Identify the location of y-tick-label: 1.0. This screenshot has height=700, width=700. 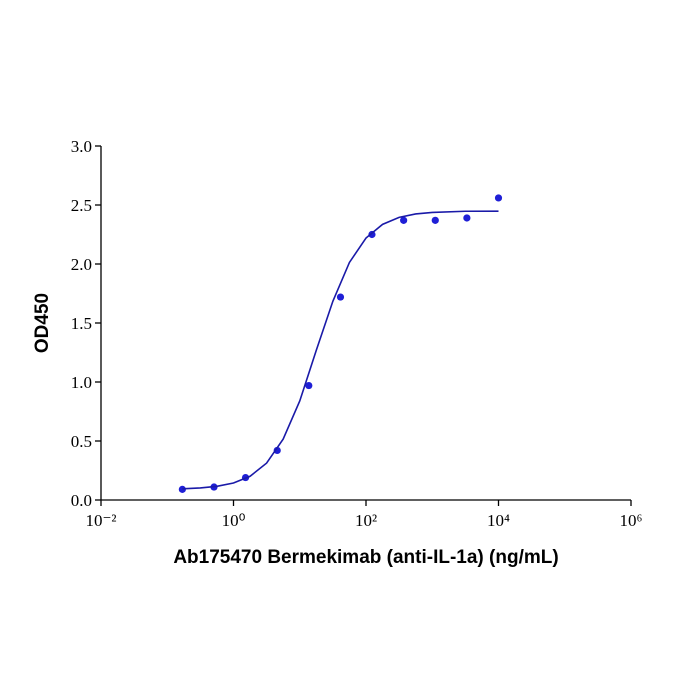
(81, 382).